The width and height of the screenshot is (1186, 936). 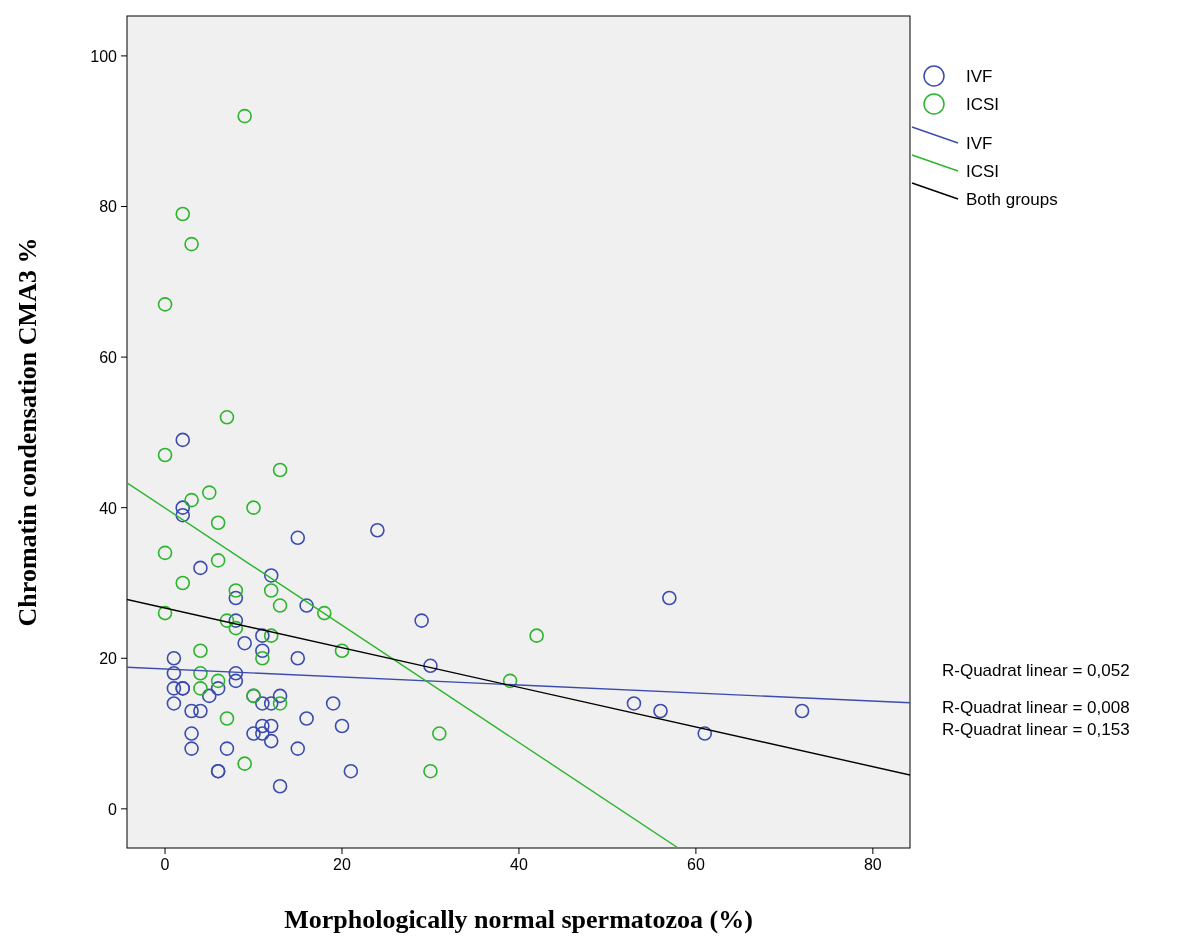 What do you see at coordinates (108, 659) in the screenshot?
I see `y-tick-label: 20` at bounding box center [108, 659].